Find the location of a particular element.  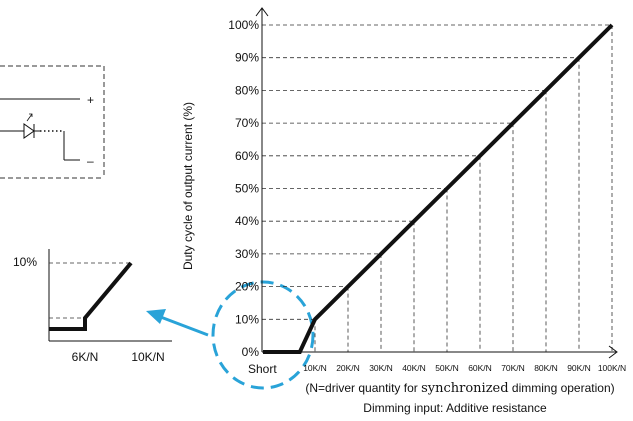

x-tick-label-20k-n: 20K/N is located at coordinates (348, 368).